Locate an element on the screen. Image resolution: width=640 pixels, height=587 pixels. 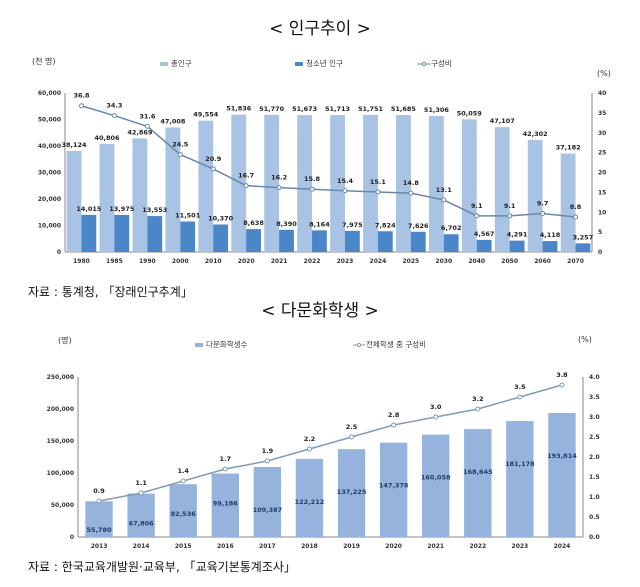
x-tick-label: 2030 is located at coordinates (443, 261).